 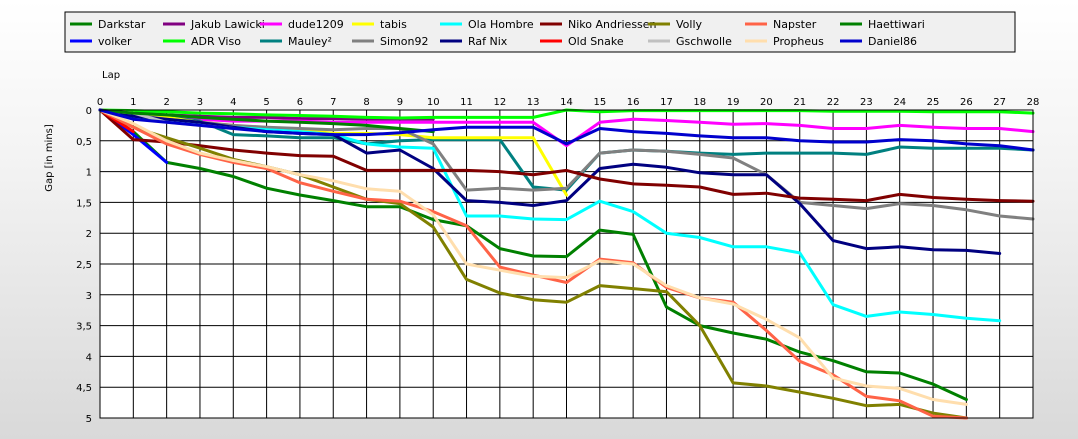 What do you see at coordinates (501, 24) in the screenshot?
I see `legend-label: Ola Hombre` at bounding box center [501, 24].